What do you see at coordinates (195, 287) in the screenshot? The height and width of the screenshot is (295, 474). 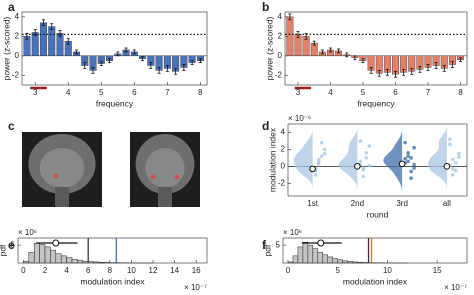 I see `x-multiplier: × 10⁻⁷` at bounding box center [195, 287].